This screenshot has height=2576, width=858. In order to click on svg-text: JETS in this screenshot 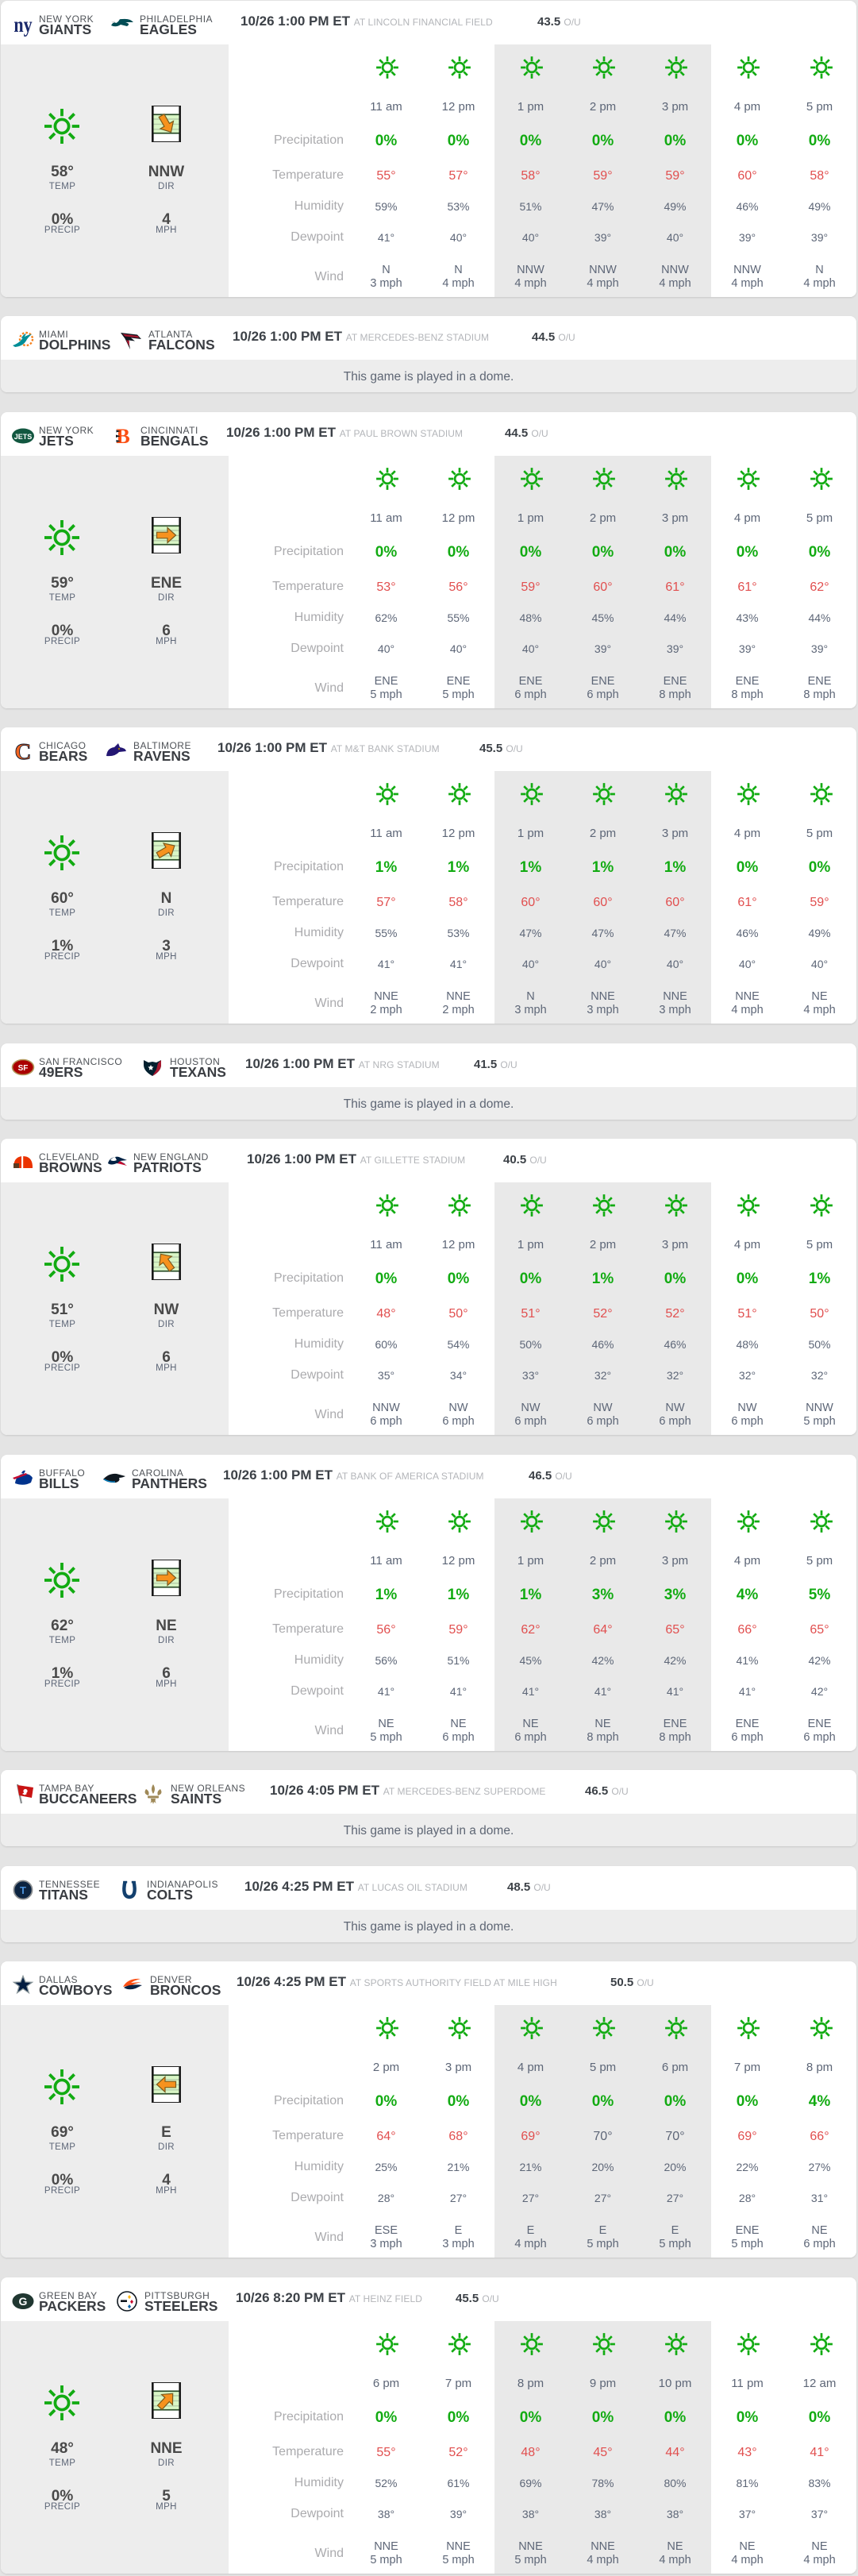, I will do `click(23, 437)`.